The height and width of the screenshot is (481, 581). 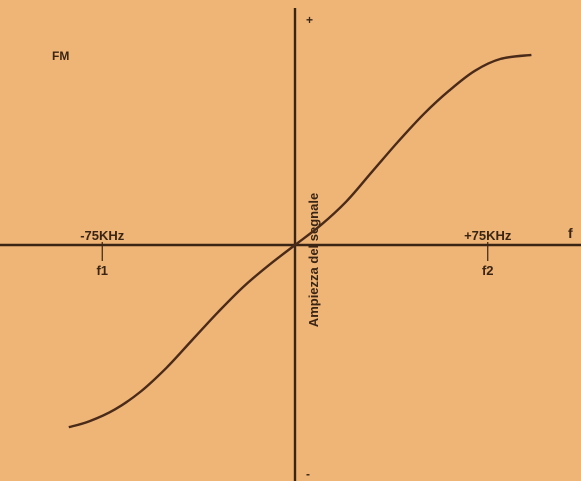 I want to click on x-axis-label: f, so click(x=570, y=233).